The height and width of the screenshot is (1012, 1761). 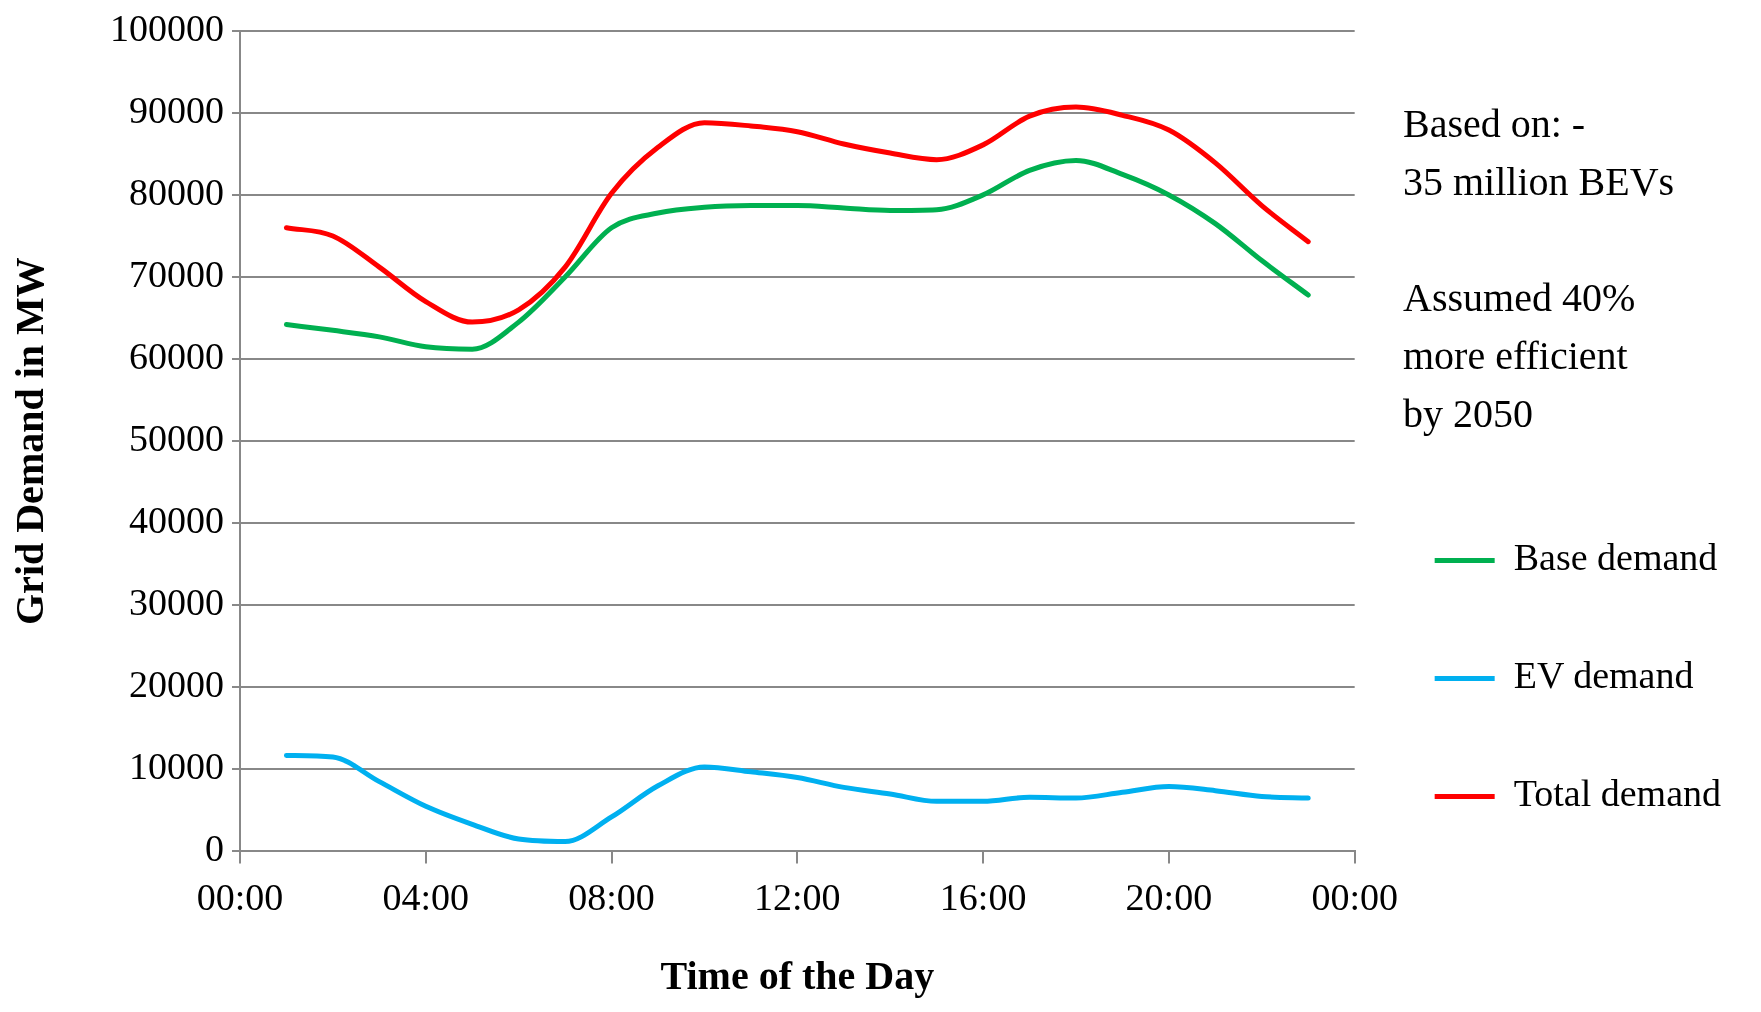 I want to click on y-tick-label: 50000, so click(x=176, y=438).